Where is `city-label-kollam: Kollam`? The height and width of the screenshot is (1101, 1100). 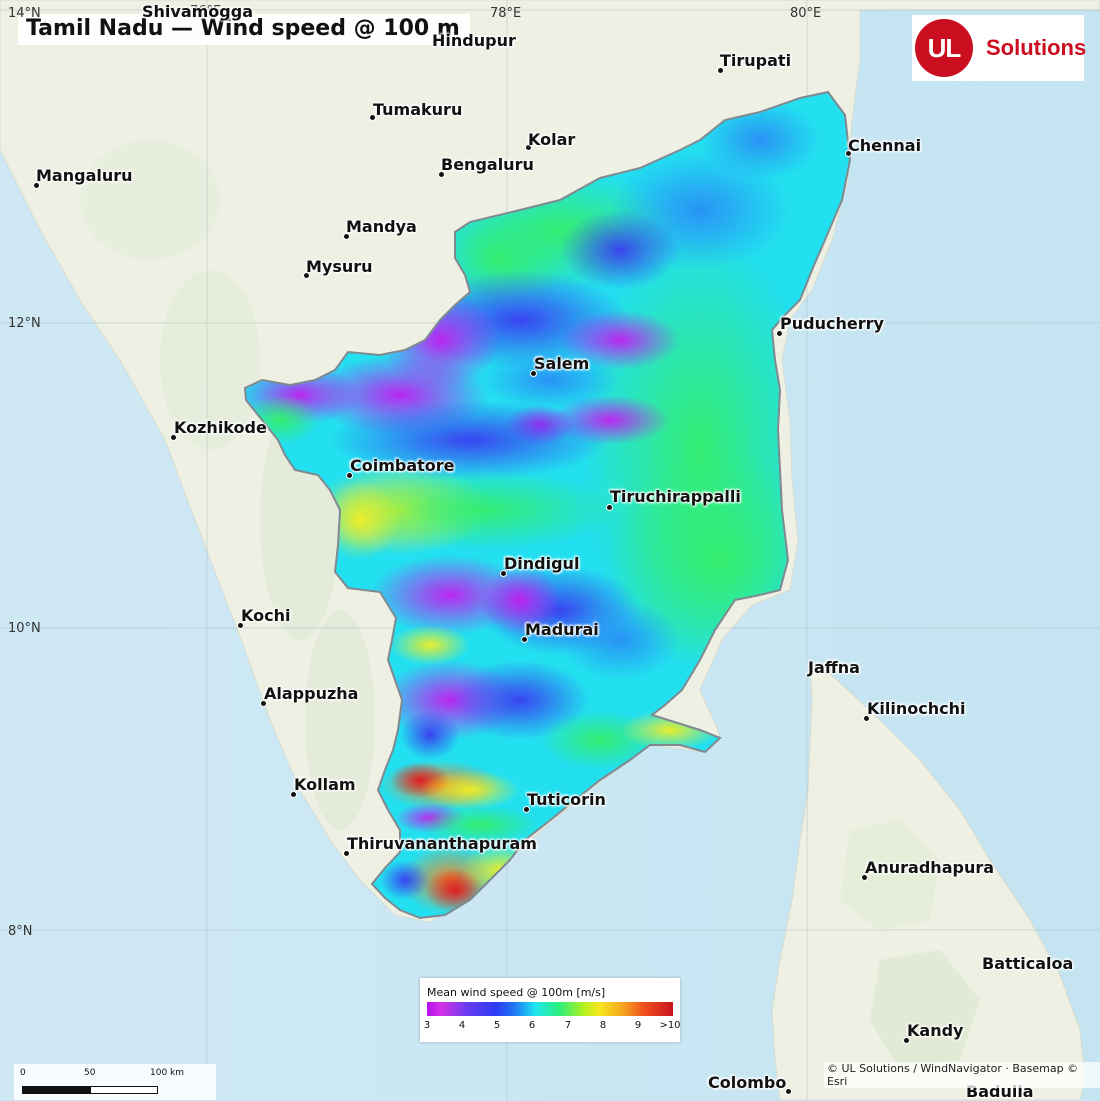
city-label-kollam: Kollam is located at coordinates (325, 784).